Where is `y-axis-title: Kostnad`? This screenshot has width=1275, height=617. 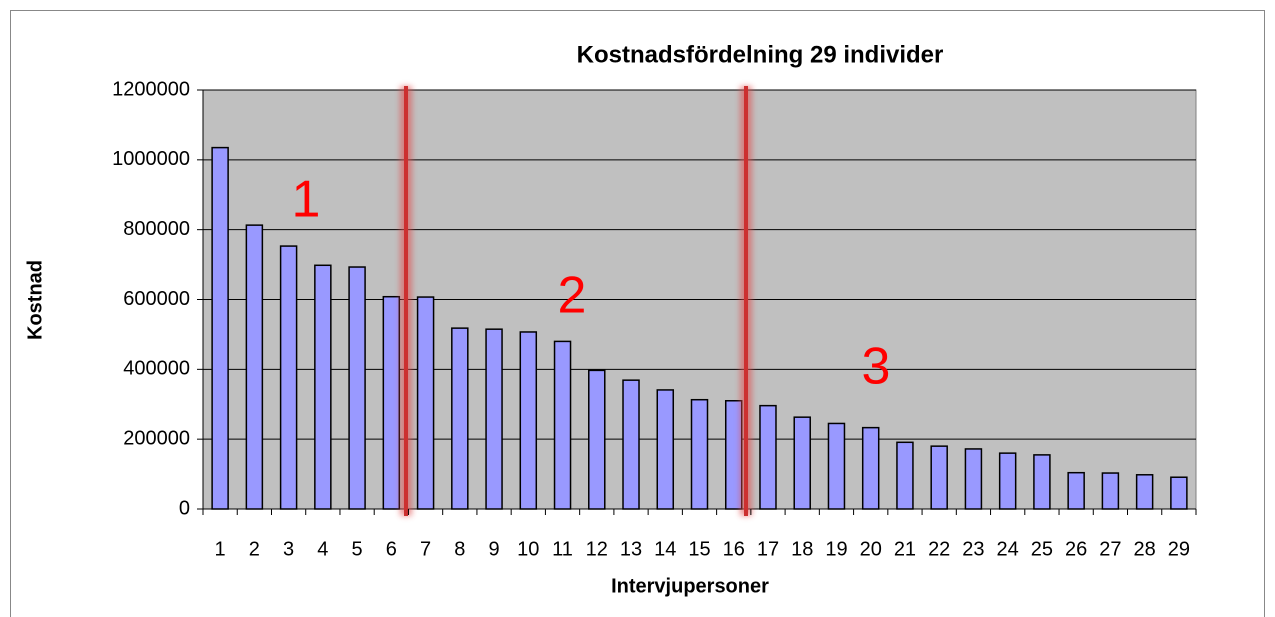
y-axis-title: Kostnad is located at coordinates (35, 300).